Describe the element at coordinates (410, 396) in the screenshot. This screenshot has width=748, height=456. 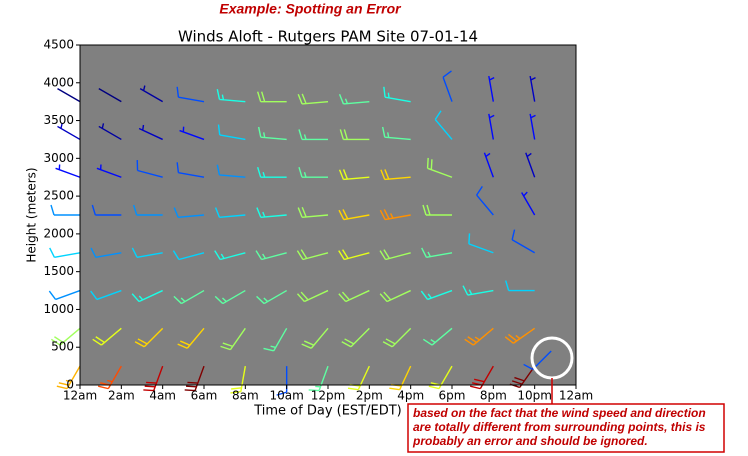
I see `x-tick-label: 4pm` at that location.